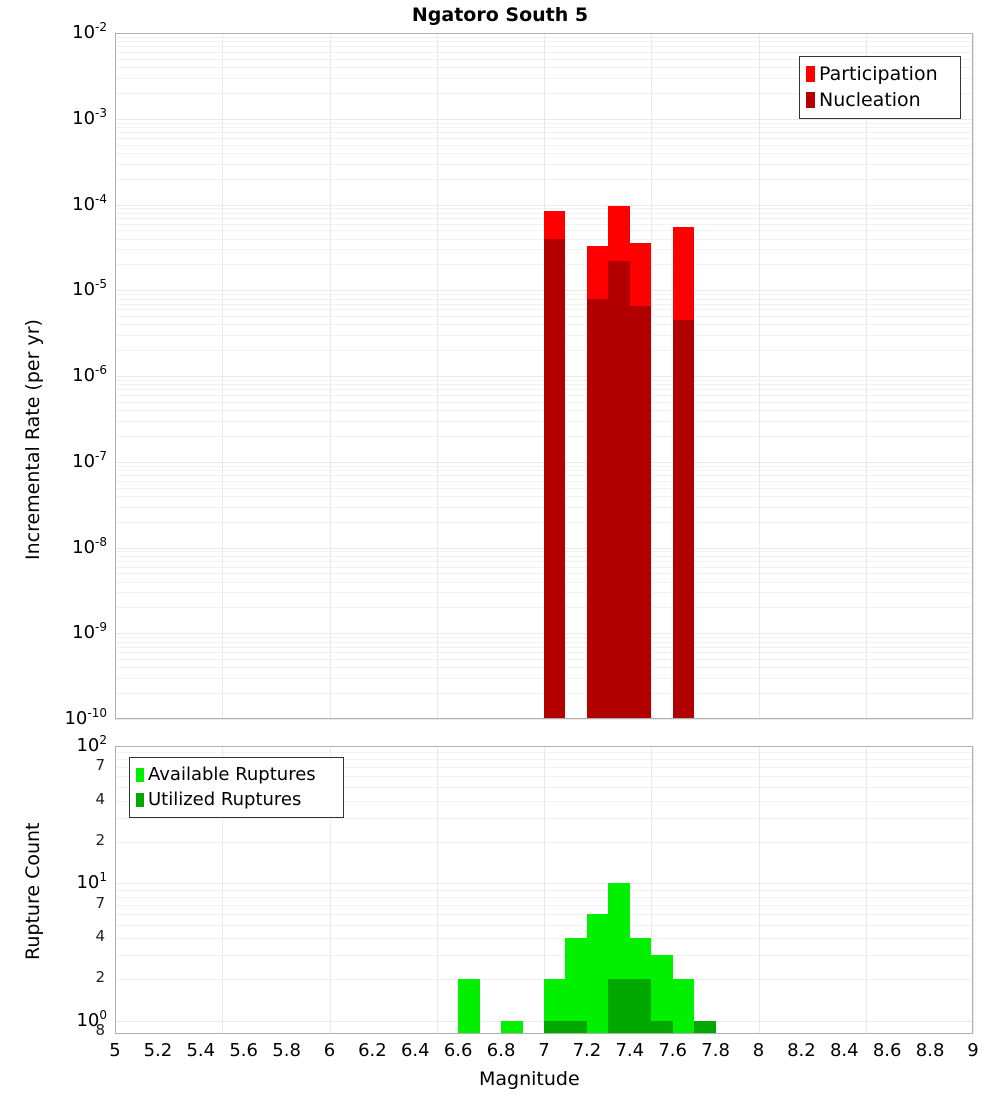 Image resolution: width=1000 pixels, height=1100 pixels. I want to click on legend-label-participation: Participation, so click(878, 73).